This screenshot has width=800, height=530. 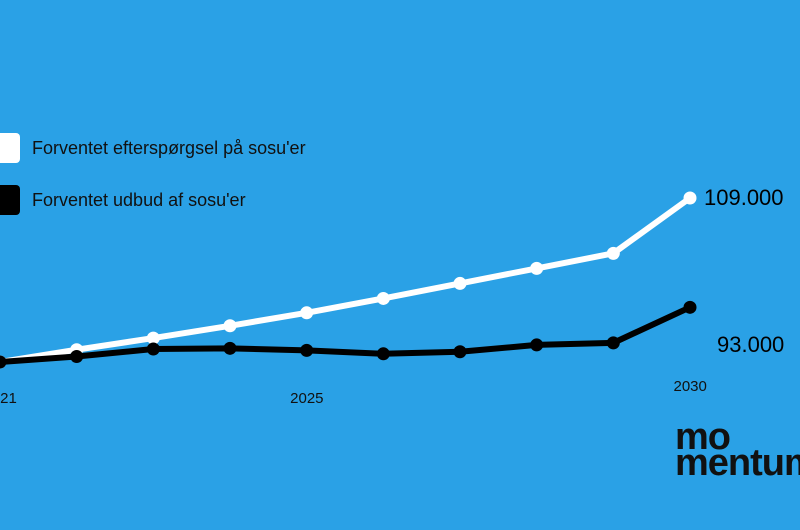 What do you see at coordinates (751, 344) in the screenshot?
I see `end-value-label-supply: 93.000` at bounding box center [751, 344].